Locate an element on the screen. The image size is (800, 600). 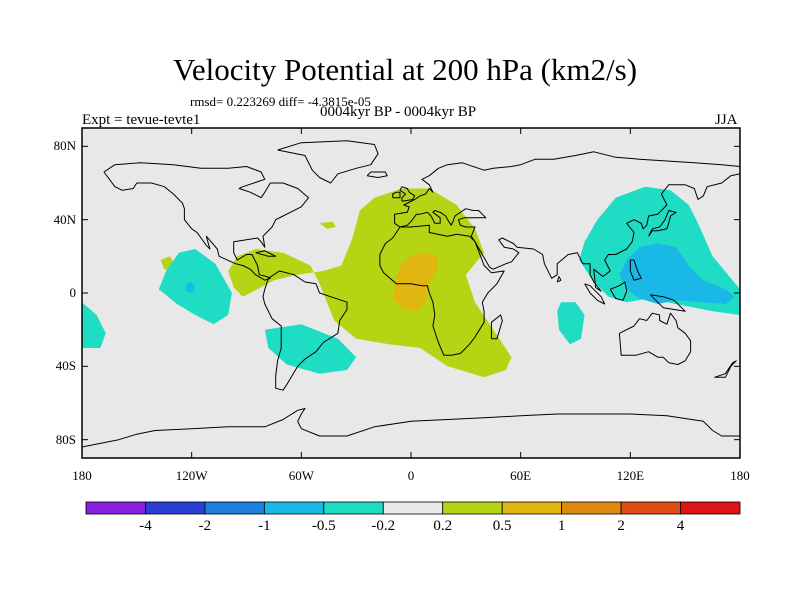
x-tick-label: 60W is located at coordinates (301, 475).